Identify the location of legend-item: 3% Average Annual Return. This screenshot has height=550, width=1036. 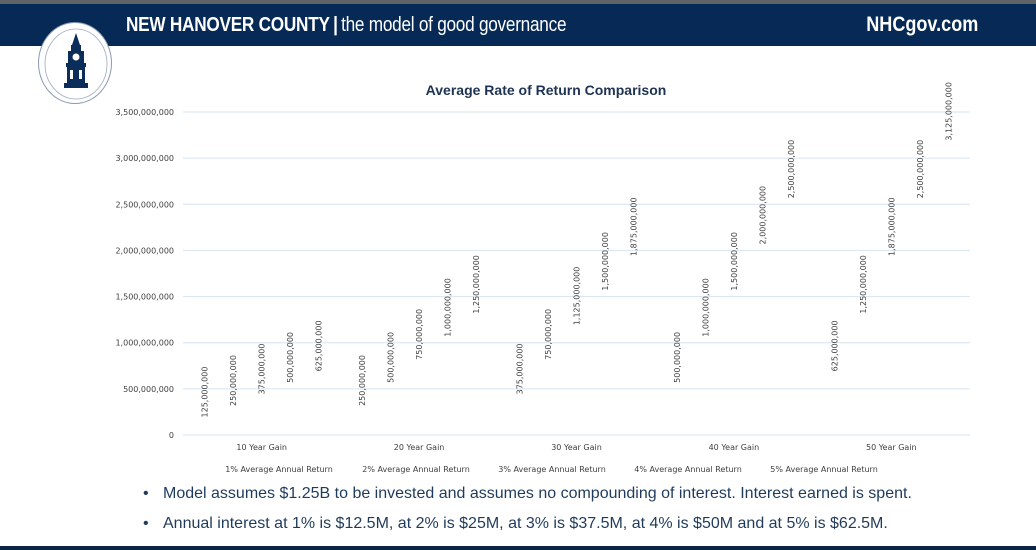
(552, 469).